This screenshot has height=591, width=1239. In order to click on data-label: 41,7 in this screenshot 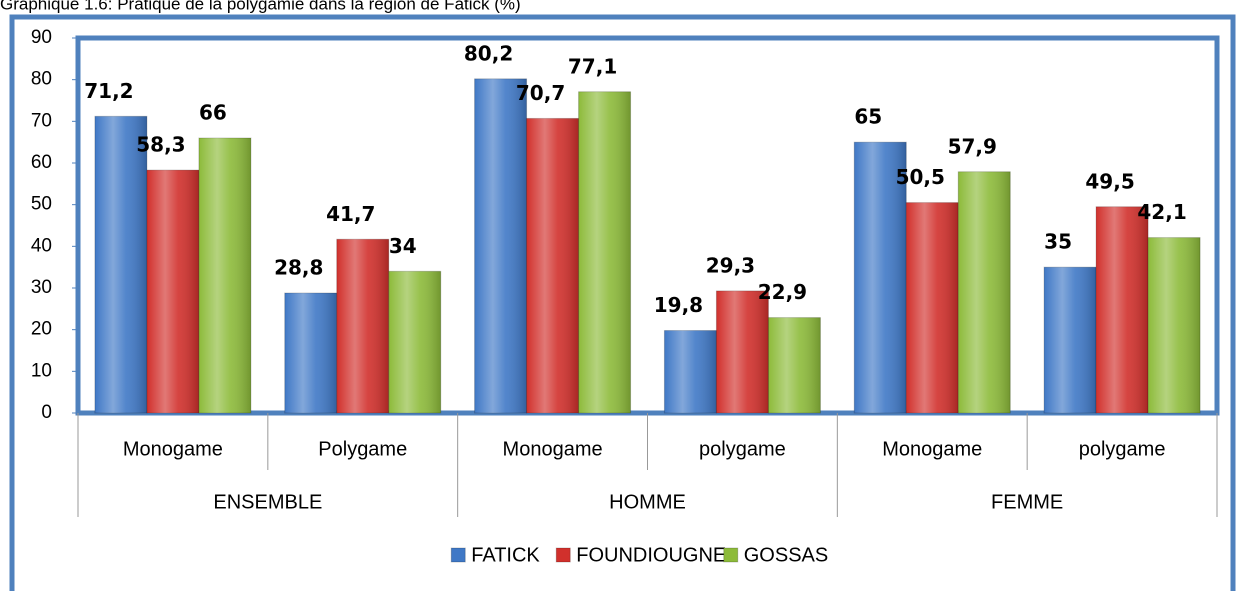, I will do `click(350, 214)`.